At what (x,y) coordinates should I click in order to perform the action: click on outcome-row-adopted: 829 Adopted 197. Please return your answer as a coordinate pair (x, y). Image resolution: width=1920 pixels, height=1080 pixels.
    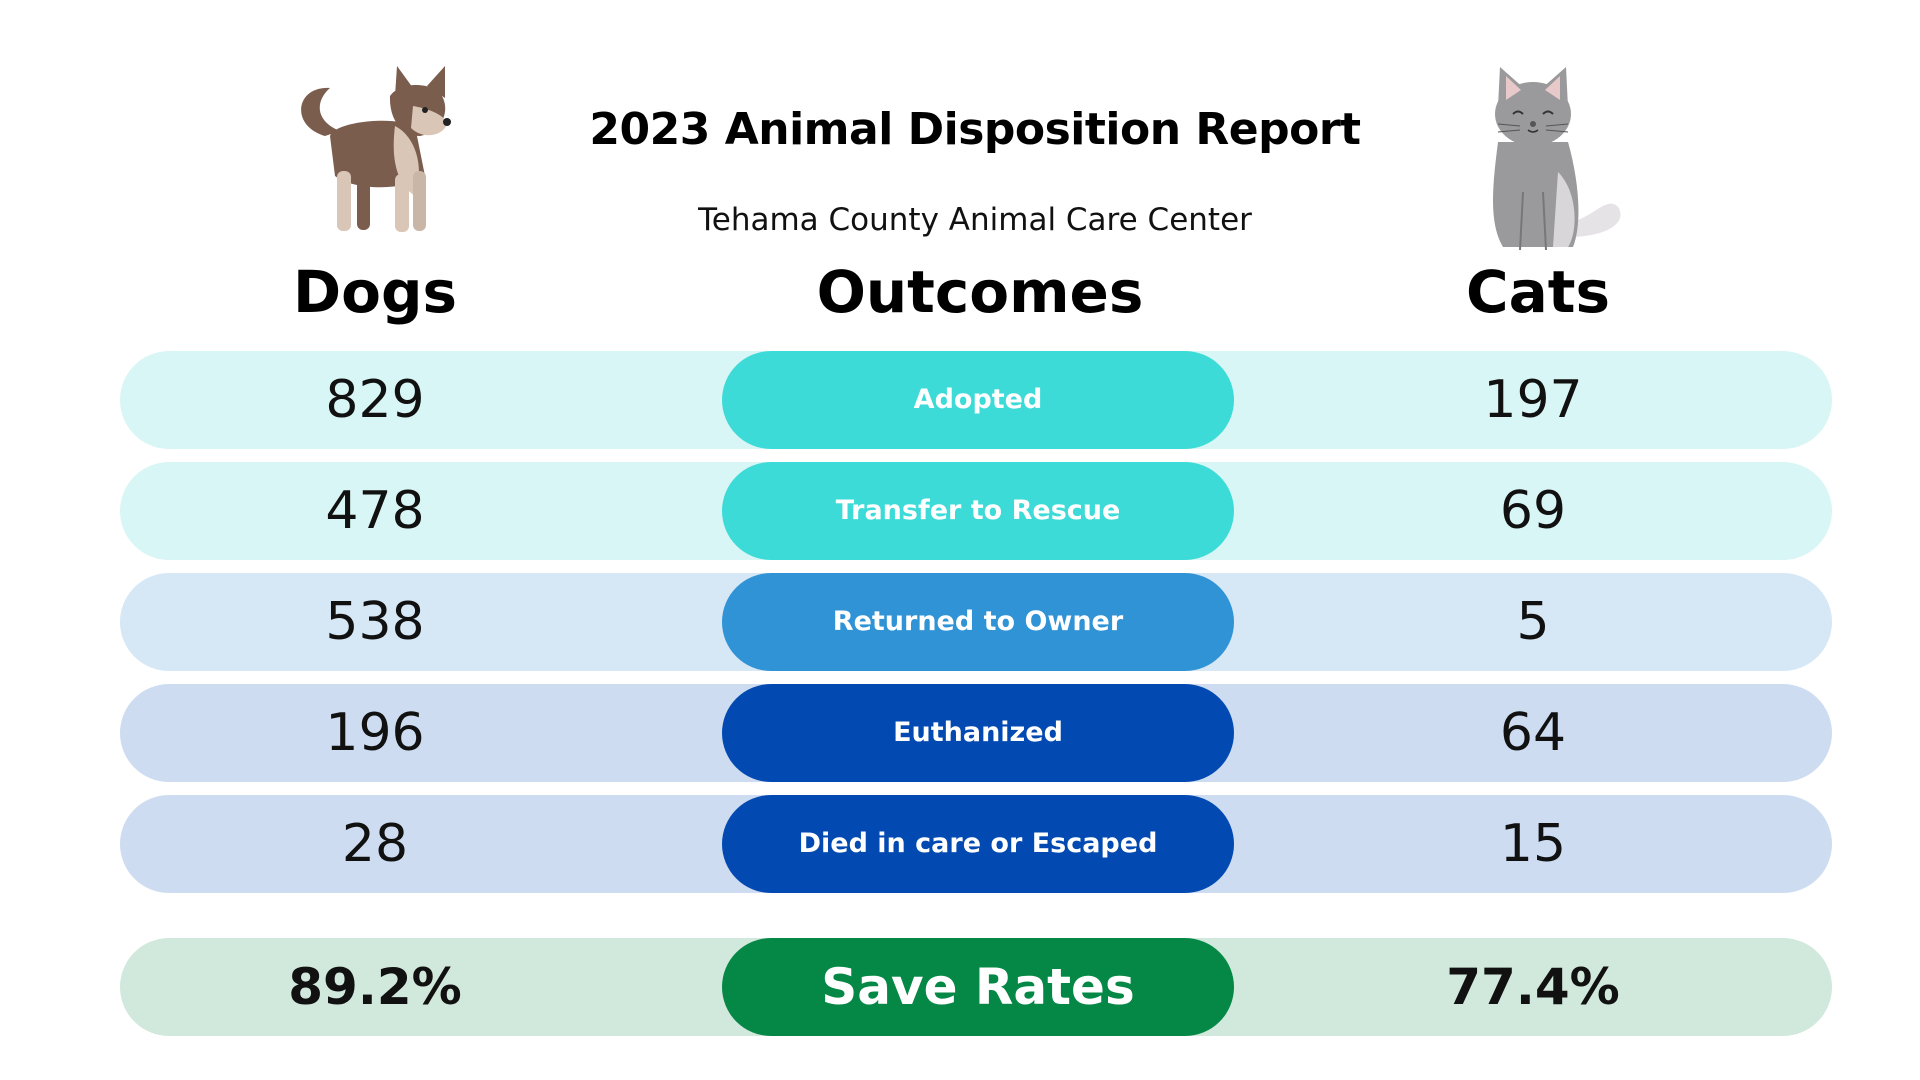
    Looking at the image, I should click on (976, 400).